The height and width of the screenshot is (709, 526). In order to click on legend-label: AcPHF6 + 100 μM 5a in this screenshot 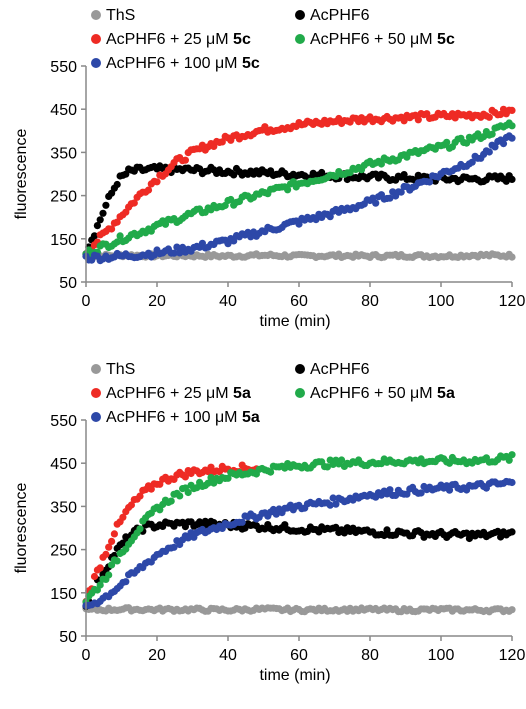, I will do `click(183, 417)`.